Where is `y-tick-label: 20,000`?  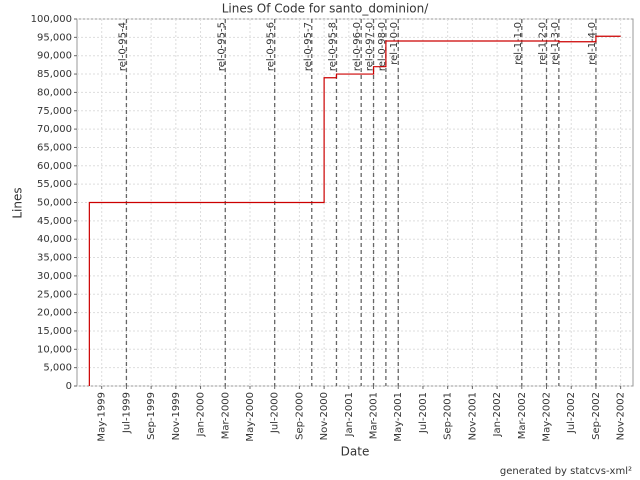 y-tick-label: 20,000 is located at coordinates (54, 313).